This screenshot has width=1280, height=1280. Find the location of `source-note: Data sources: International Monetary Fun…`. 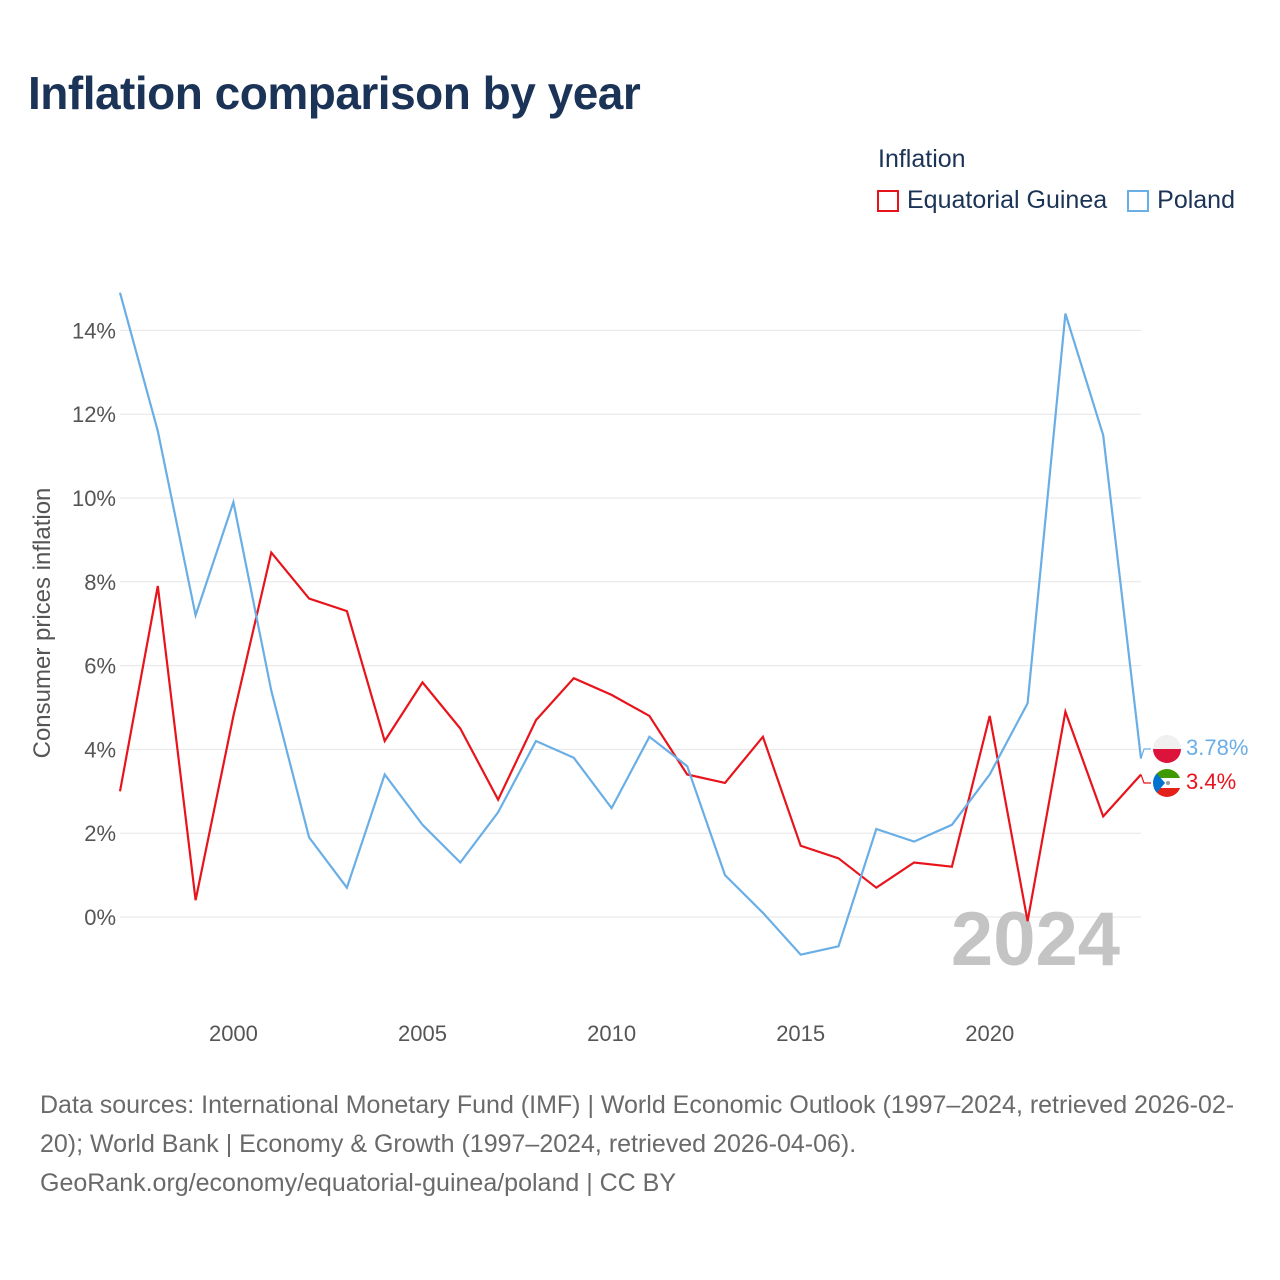

source-note: Data sources: International Monetary Fun… is located at coordinates (645, 1144).